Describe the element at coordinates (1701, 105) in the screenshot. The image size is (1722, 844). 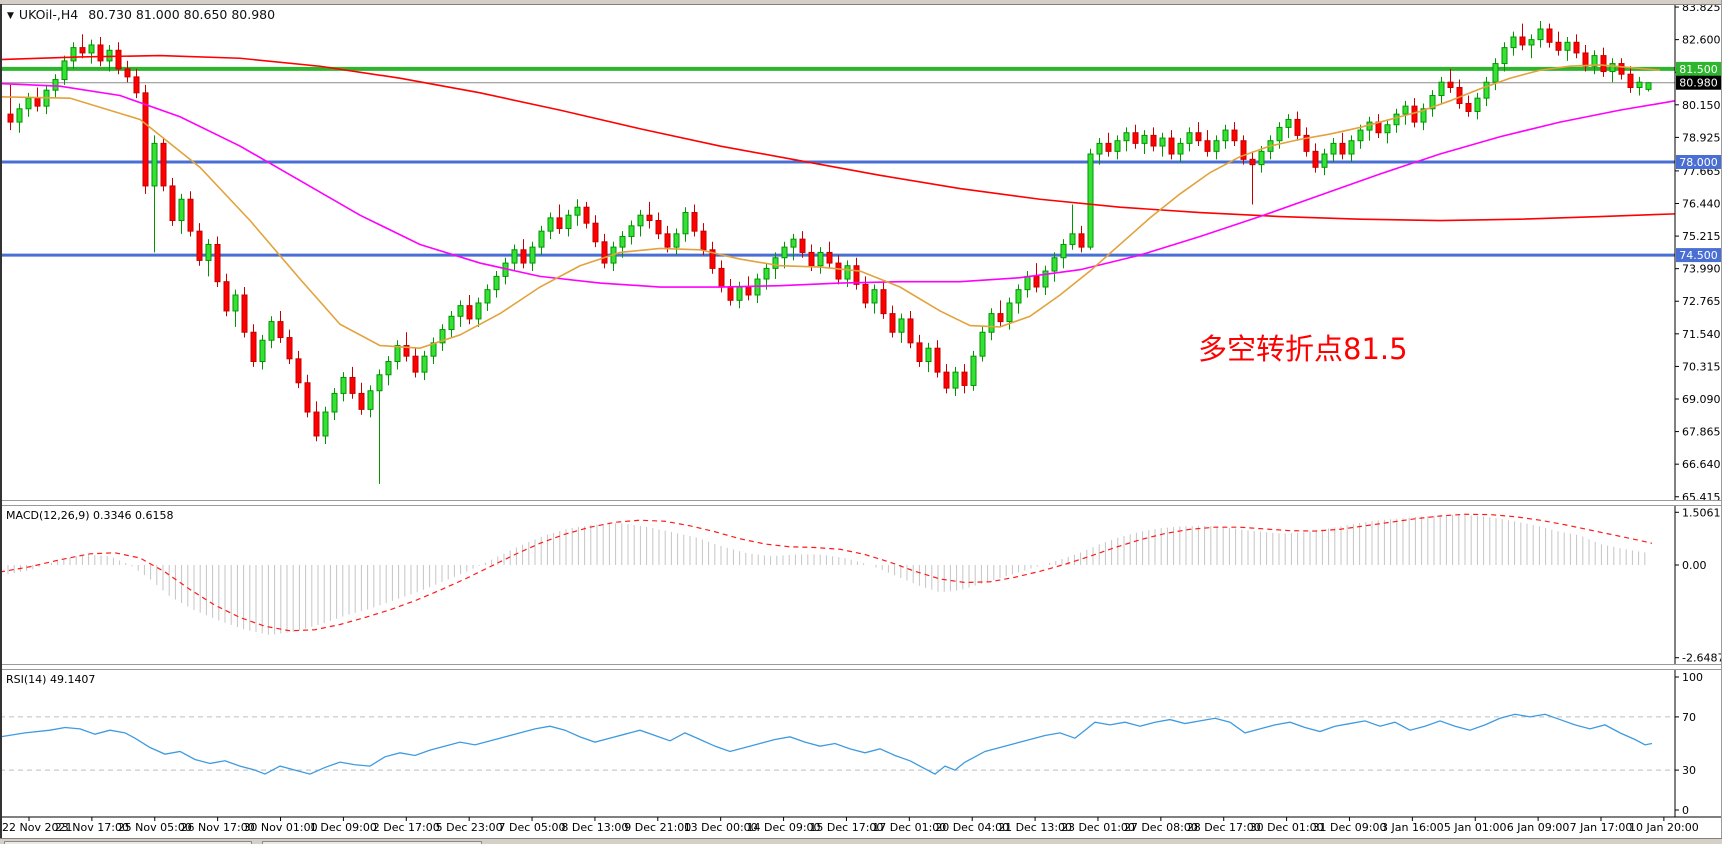
I see `svg-text: 80.150` at that location.